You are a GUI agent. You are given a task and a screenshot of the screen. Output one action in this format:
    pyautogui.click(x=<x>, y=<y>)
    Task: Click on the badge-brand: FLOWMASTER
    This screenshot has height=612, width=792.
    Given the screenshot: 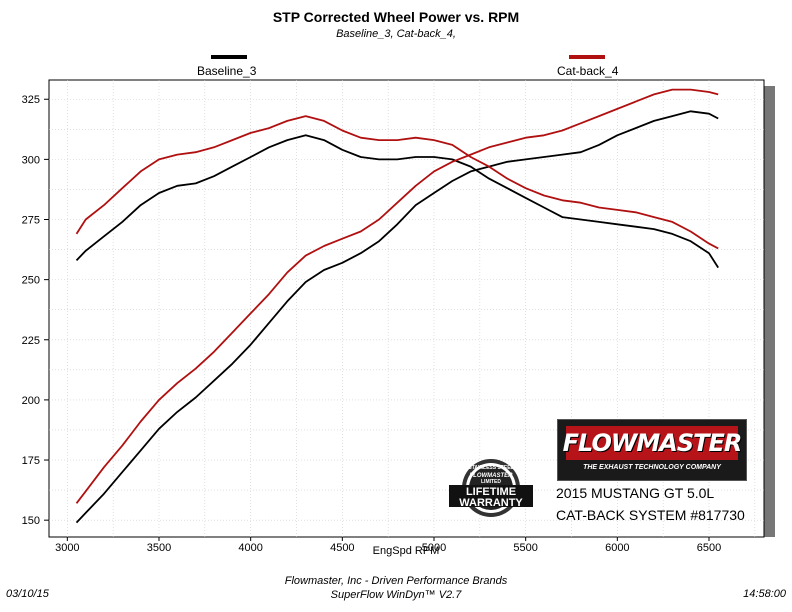 What is the action you would take?
    pyautogui.click(x=492, y=476)
    